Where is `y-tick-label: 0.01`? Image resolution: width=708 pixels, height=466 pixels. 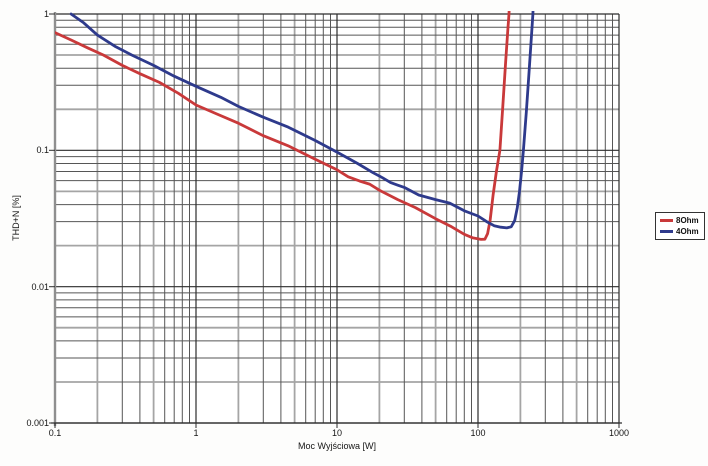
y-tick-label: 0.01 is located at coordinates (40, 286).